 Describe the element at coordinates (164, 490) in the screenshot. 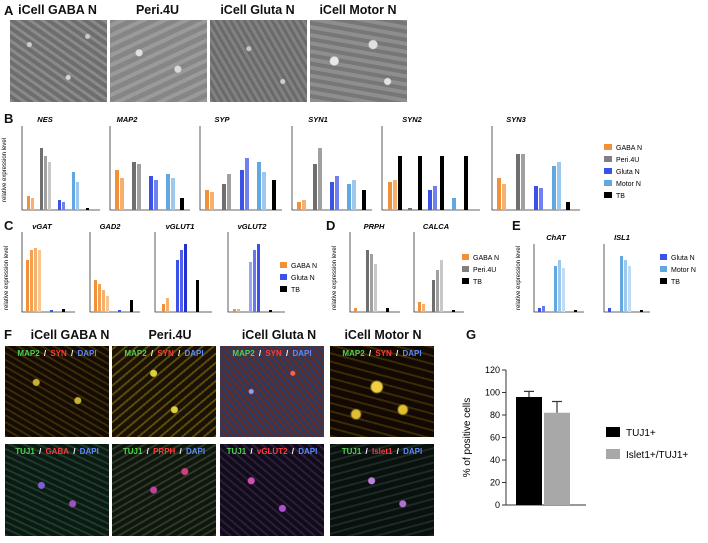

I see `fluor-image-peri-tuj1: TUJ1 / PRPH / DAPI` at that location.